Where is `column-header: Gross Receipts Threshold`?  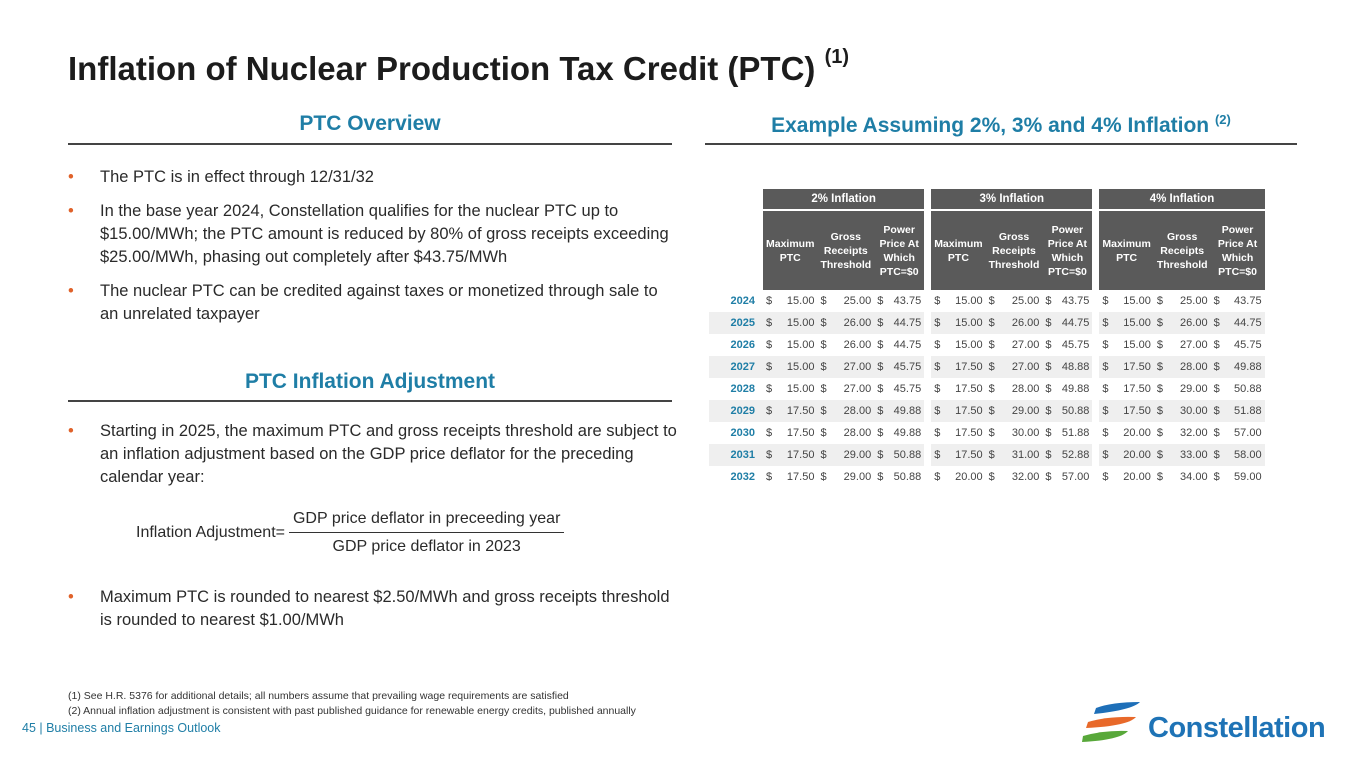
column-header: Gross Receipts Threshold is located at coordinates (846, 250).